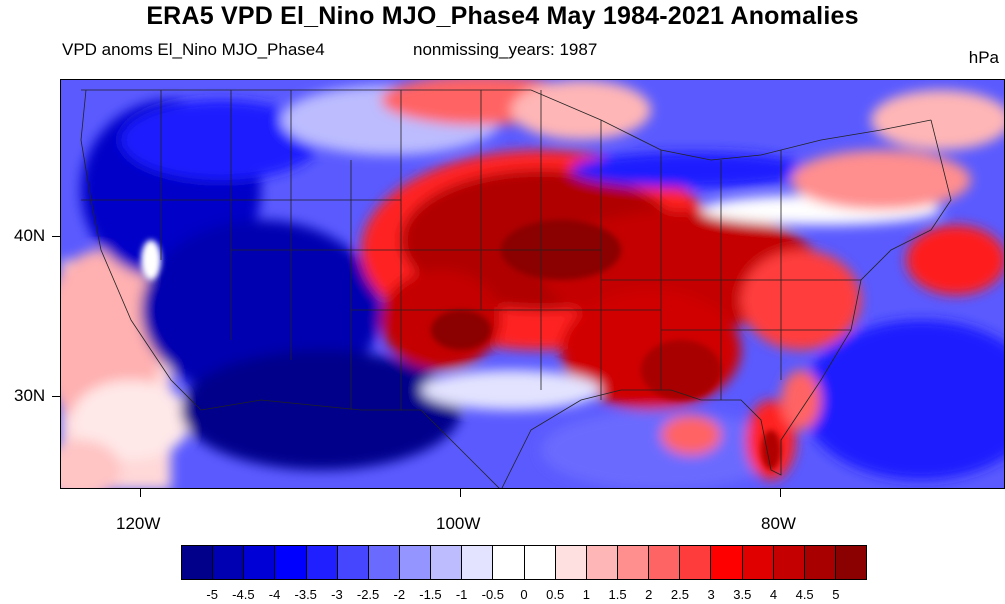 Image resolution: width=1005 pixels, height=604 pixels. What do you see at coordinates (138, 523) in the screenshot?
I see `lon-label-120w: 120W` at bounding box center [138, 523].